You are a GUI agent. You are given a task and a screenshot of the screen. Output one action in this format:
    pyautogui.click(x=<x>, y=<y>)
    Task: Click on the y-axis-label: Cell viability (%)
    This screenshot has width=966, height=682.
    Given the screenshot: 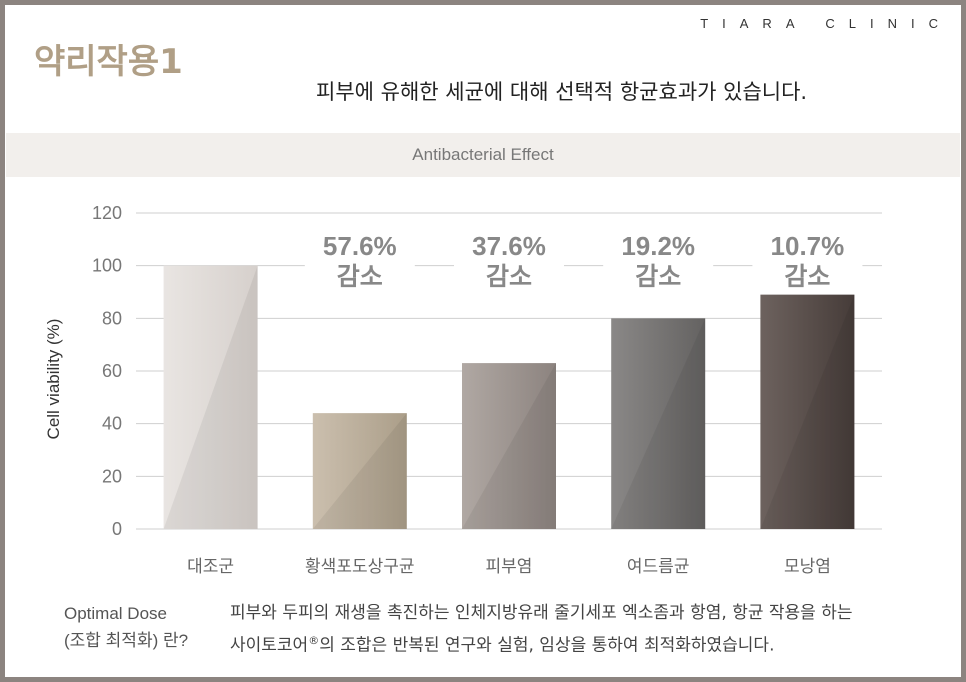 What is the action you would take?
    pyautogui.click(x=53, y=379)
    